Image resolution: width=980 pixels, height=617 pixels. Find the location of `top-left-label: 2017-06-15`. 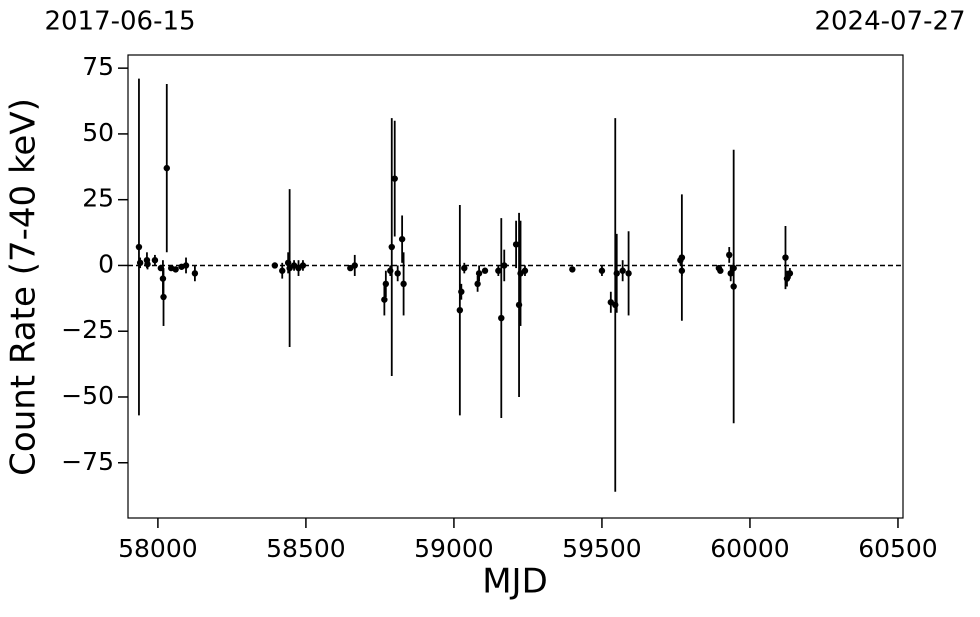

top-left-label: 2017-06-15 is located at coordinates (119, 22).